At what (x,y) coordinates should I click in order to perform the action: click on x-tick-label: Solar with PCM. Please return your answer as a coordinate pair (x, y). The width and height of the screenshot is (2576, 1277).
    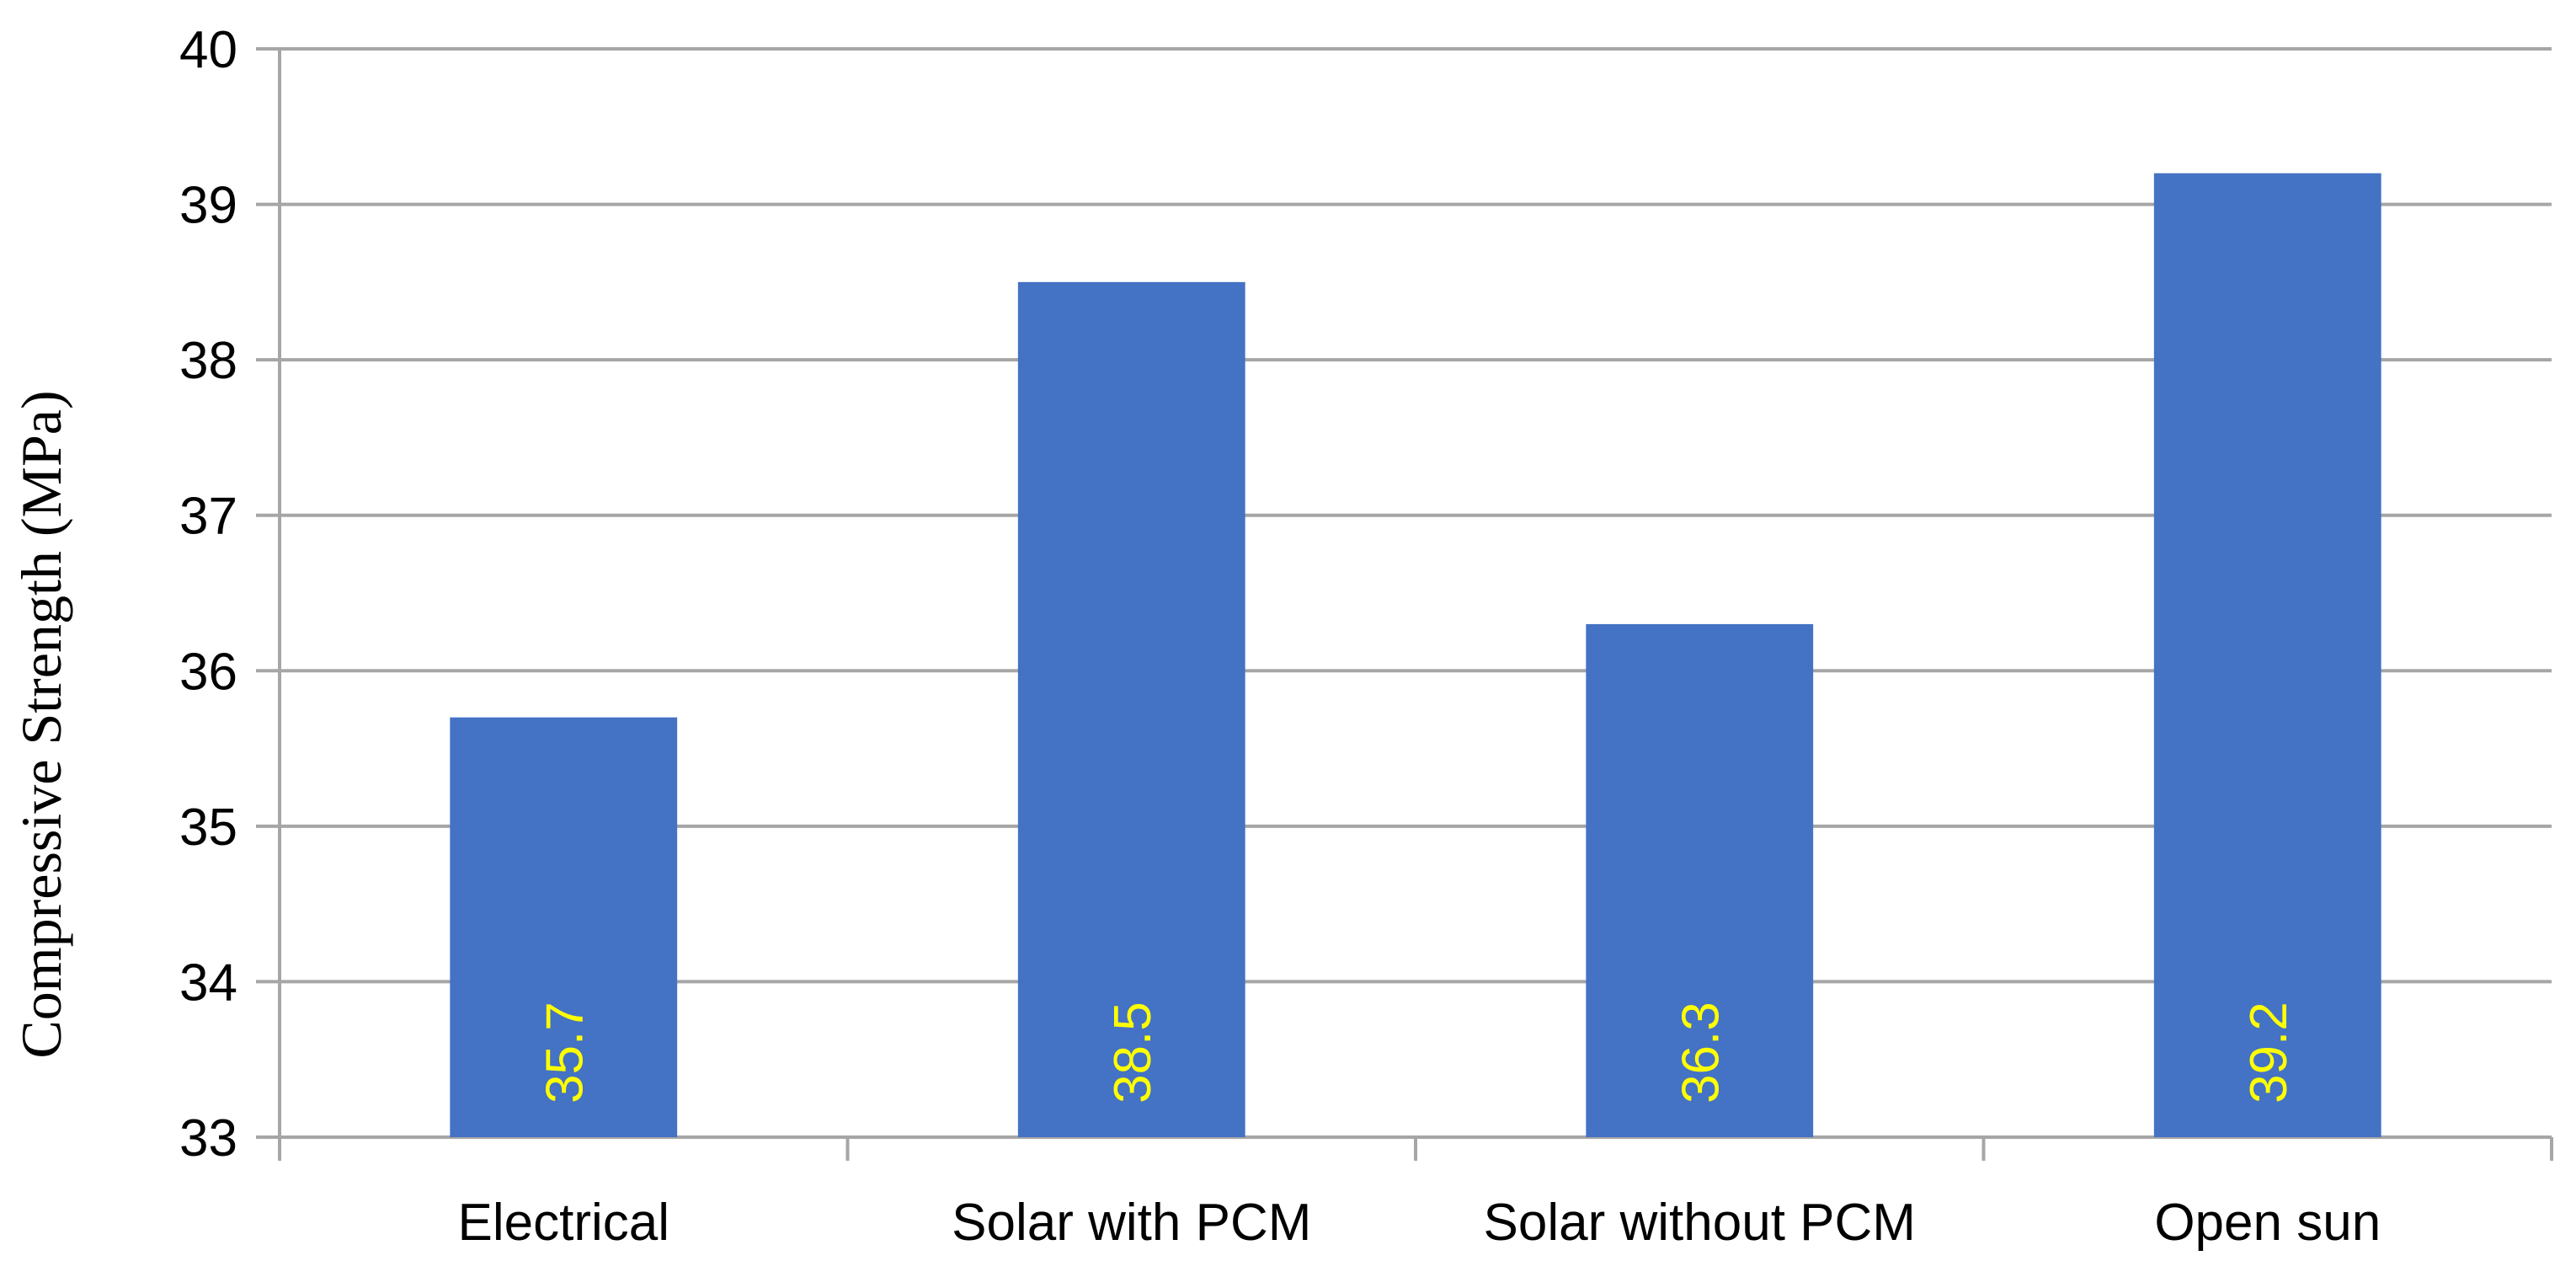
    Looking at the image, I should click on (1131, 1223).